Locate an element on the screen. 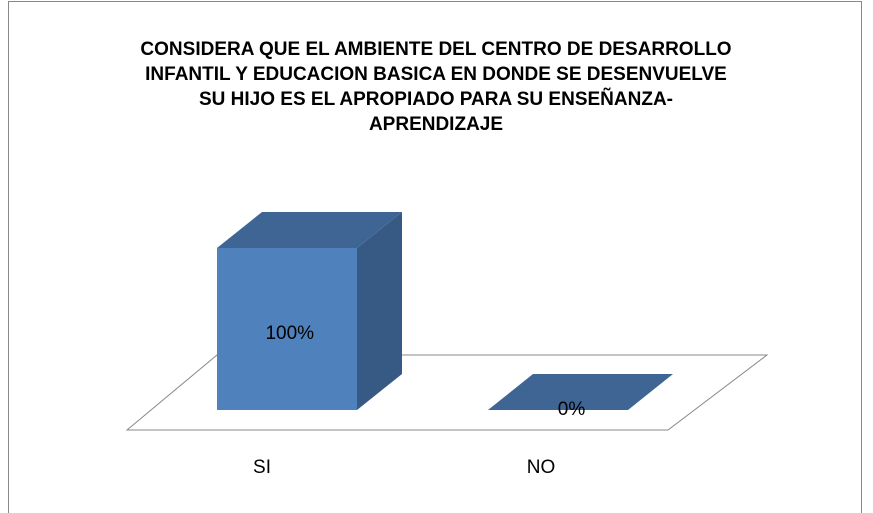  chart-title: APRENDIZAJE is located at coordinates (436, 124).